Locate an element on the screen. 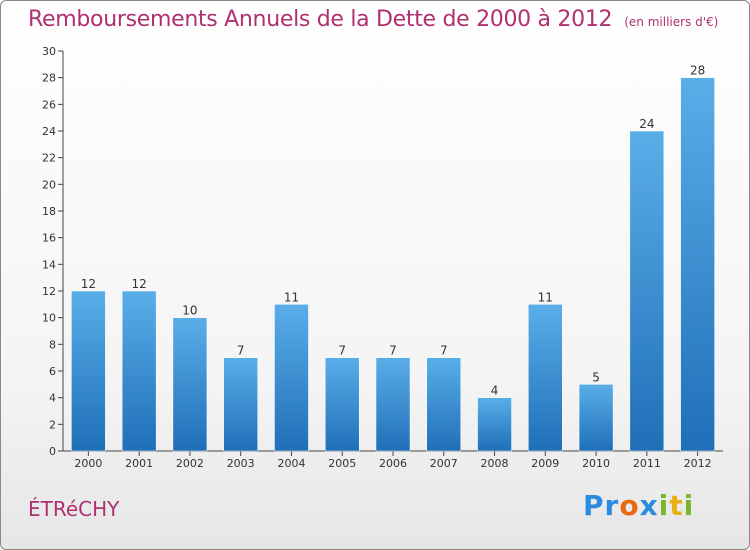 Image resolution: width=750 pixels, height=550 pixels. bar-2005 is located at coordinates (342, 404).